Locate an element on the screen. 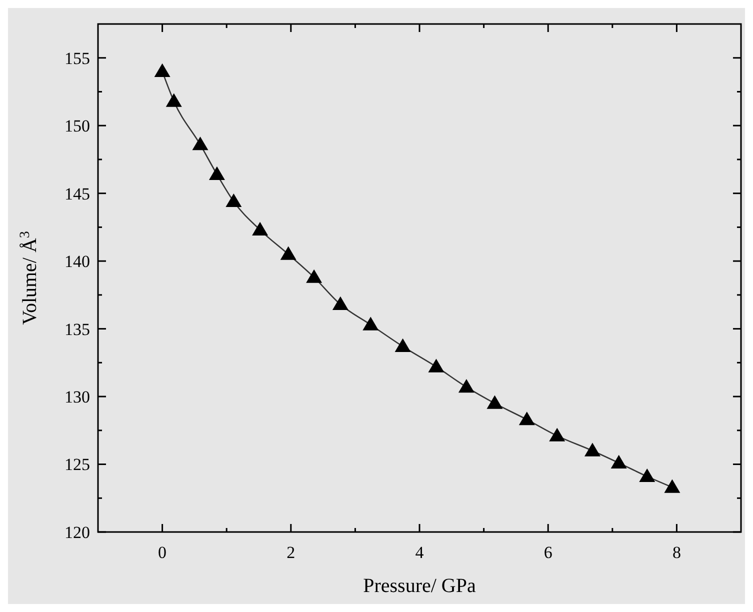 The image size is (753, 612). y-tick-label: 135 is located at coordinates (77, 329).